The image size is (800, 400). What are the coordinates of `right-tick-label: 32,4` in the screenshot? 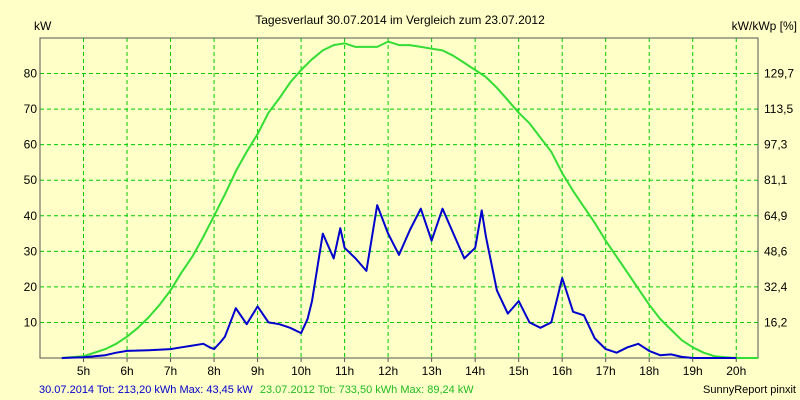 It's located at (776, 287).